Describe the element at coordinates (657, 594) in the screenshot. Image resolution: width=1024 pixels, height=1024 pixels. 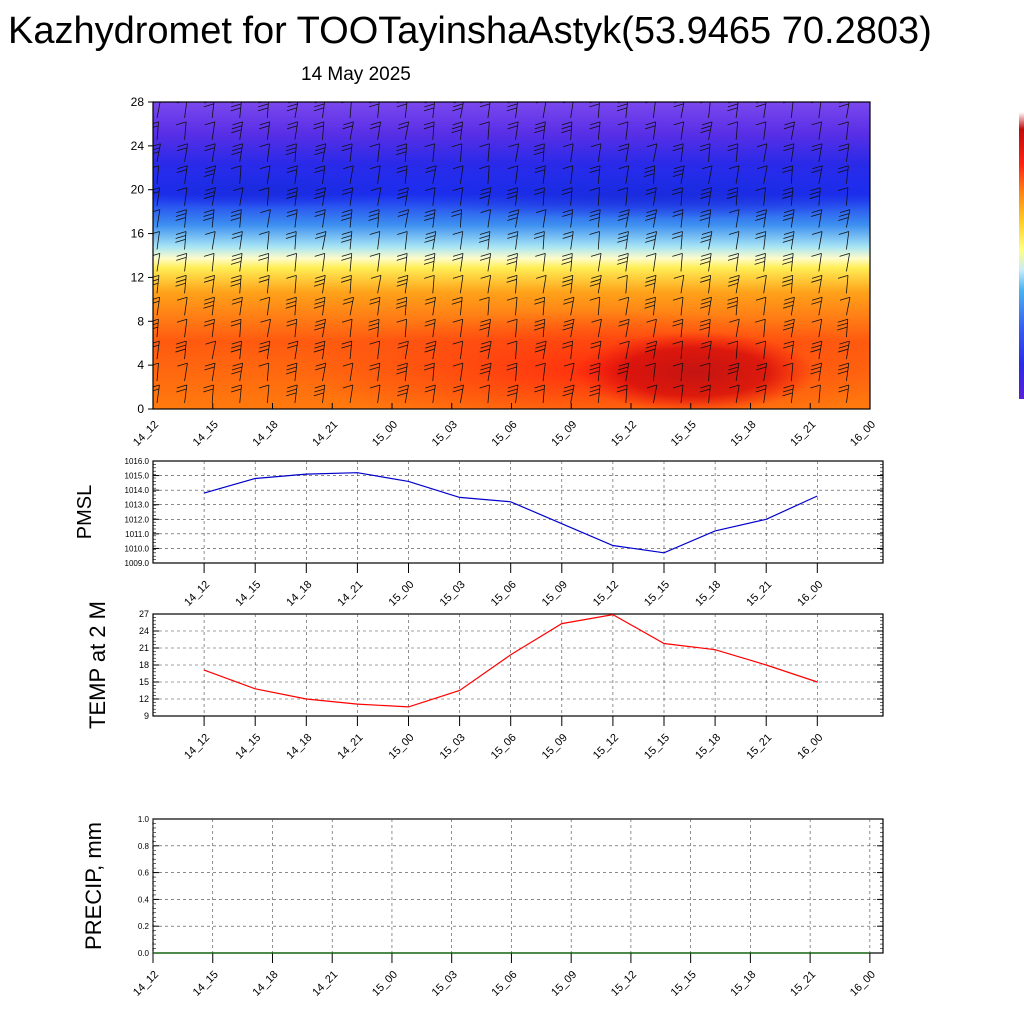
I see `x-tick-label: 15_15` at that location.